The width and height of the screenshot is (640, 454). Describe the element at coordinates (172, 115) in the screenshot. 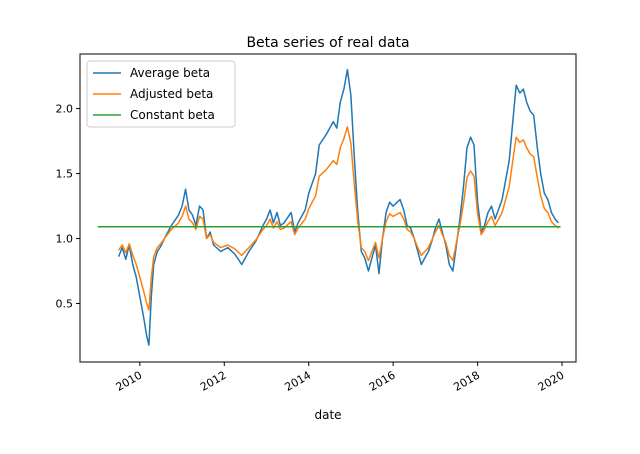

I see `legend-label-constant-beta: Constant beta` at that location.